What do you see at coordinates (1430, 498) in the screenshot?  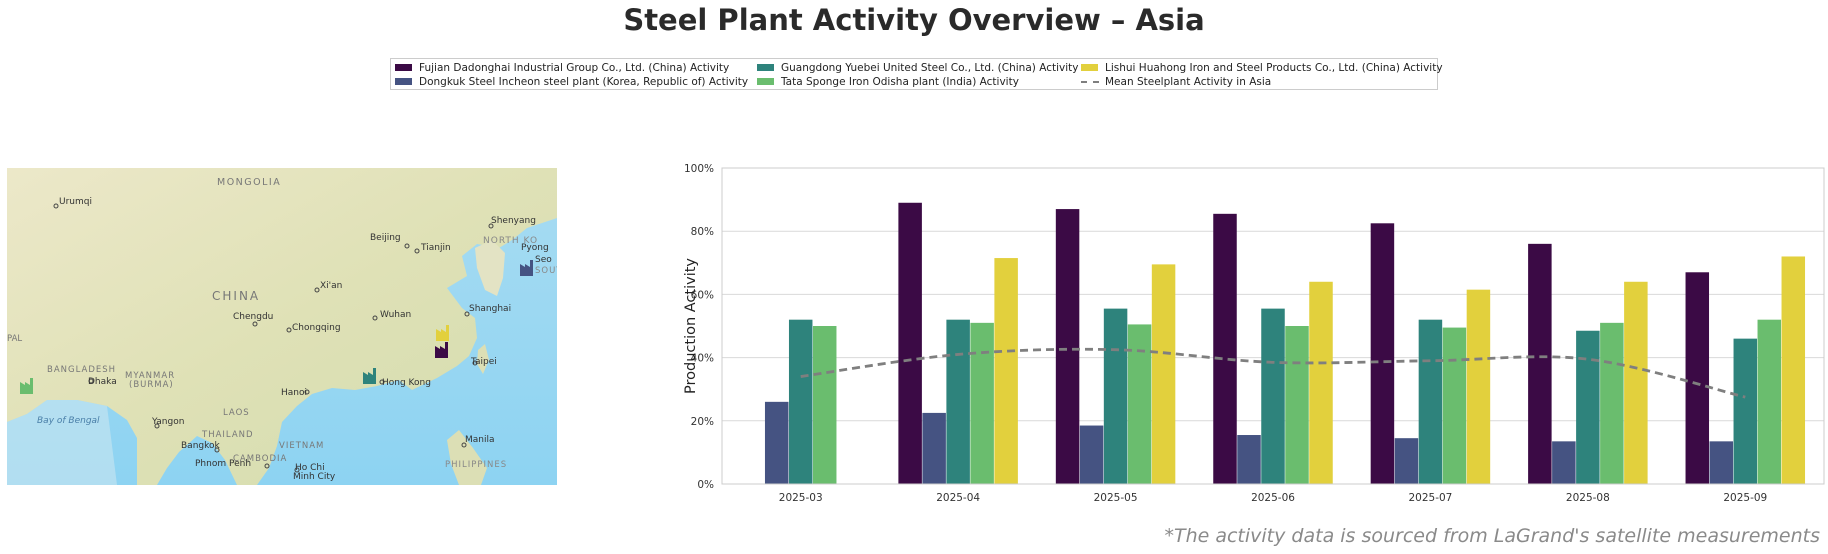 I see `x-tick-label: 2025-07` at bounding box center [1430, 498].